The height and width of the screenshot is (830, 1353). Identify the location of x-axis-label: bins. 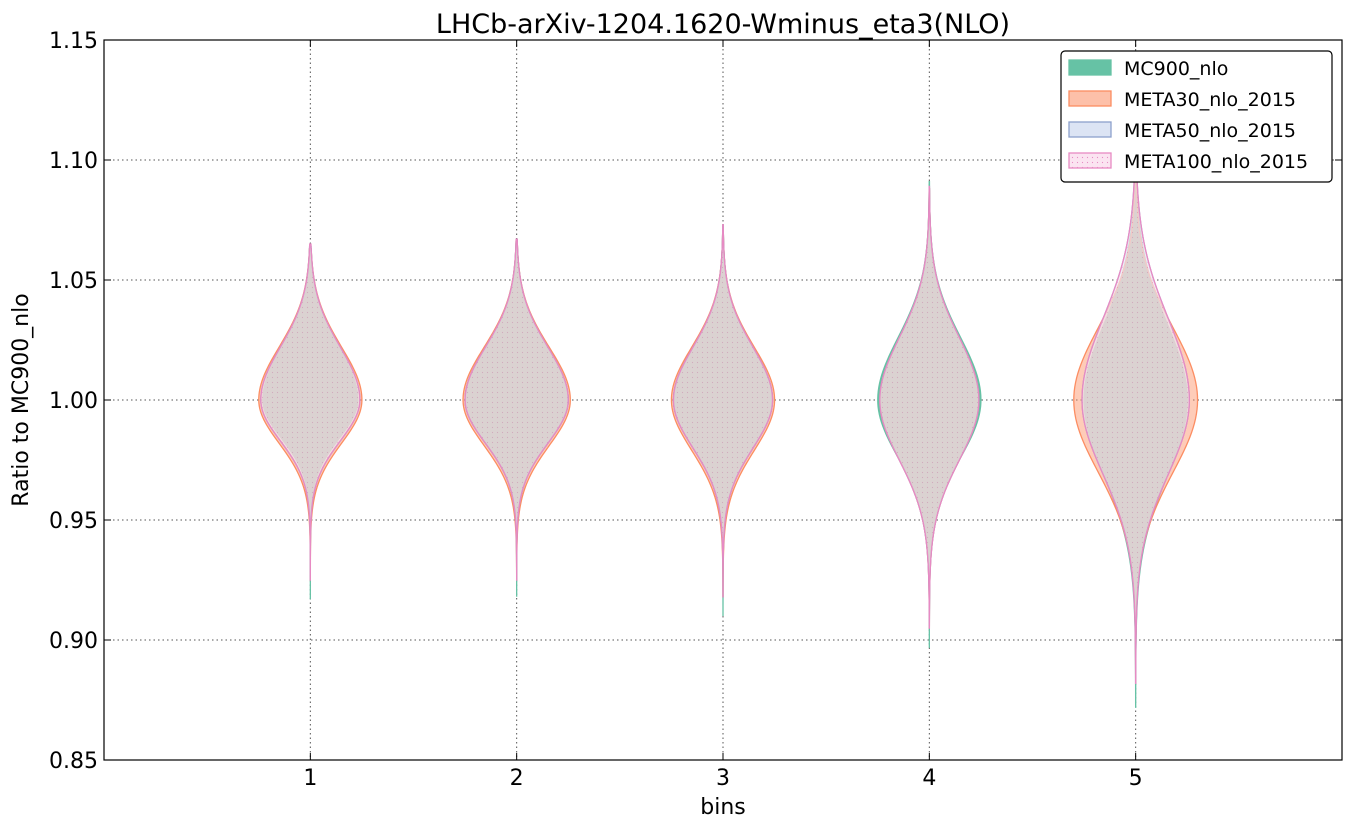
(722, 807).